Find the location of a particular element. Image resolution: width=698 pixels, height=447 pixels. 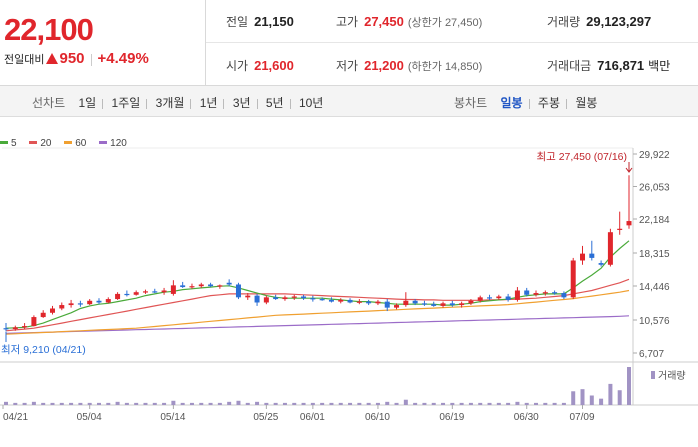

ma-legend: 5 20 60 120 is located at coordinates (68, 143).